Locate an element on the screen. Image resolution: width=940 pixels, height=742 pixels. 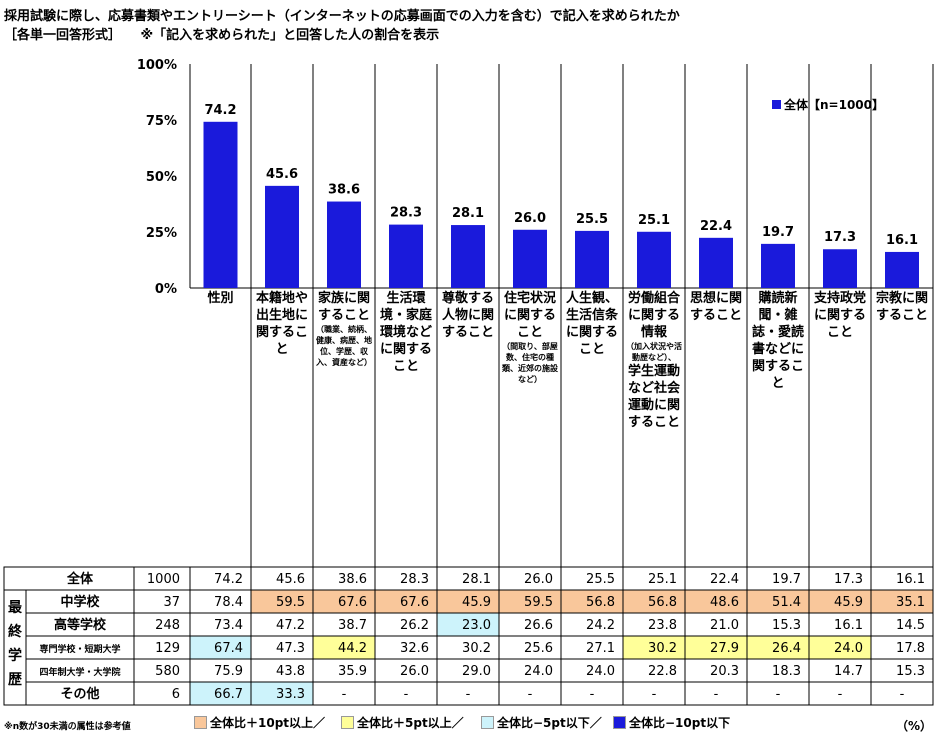
category-note-text: （職業、続柄、健康、病歴、地位、学歴、収入、資産など） is located at coordinates (344, 346).